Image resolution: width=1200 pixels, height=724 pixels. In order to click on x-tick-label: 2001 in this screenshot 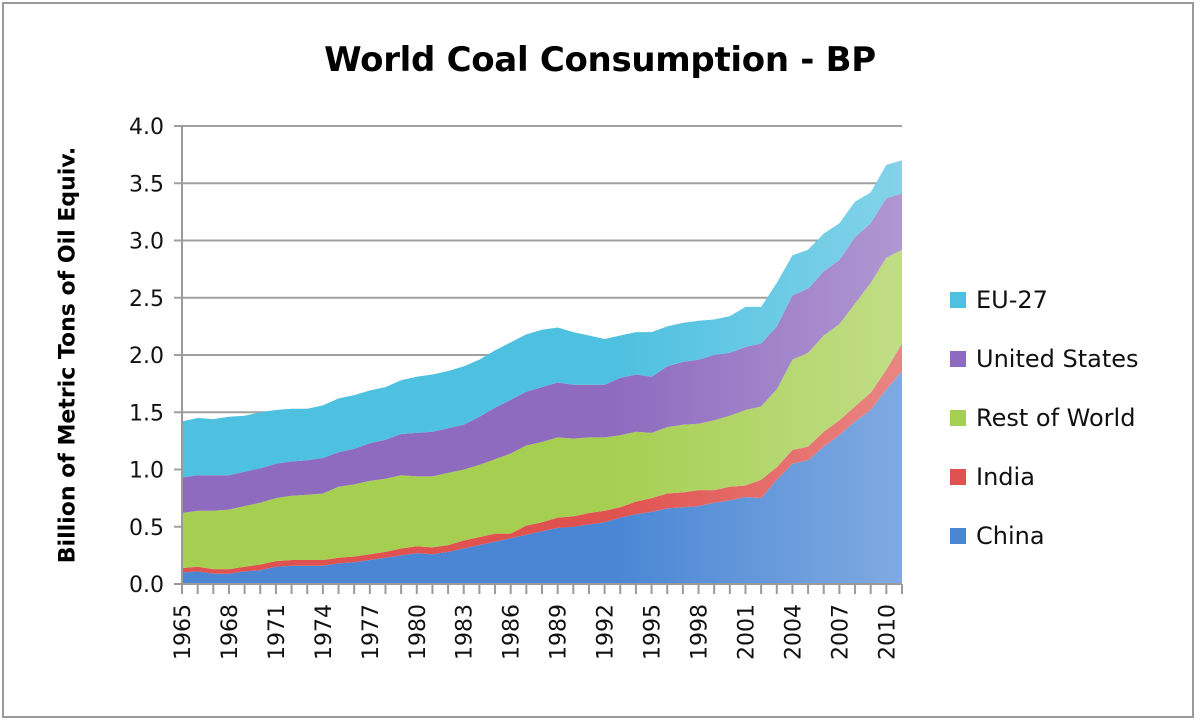, I will do `click(746, 632)`.